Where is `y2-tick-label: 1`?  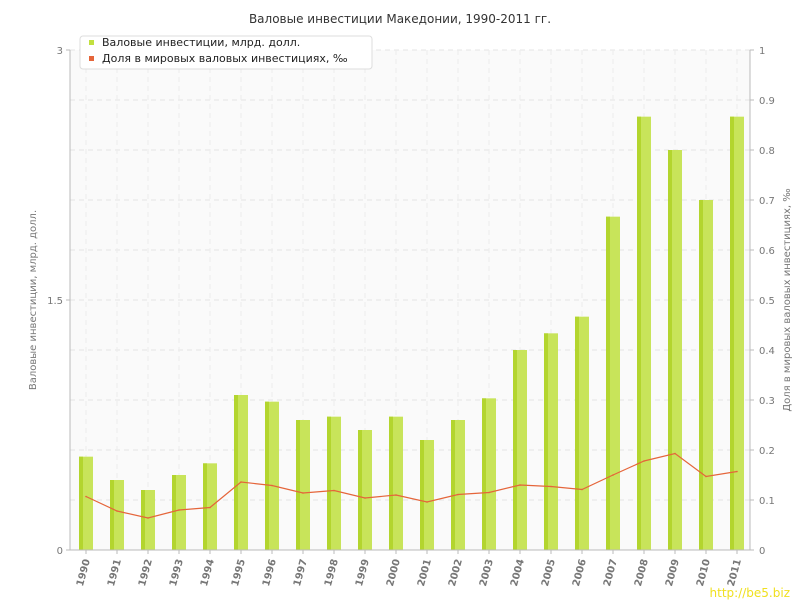
y2-tick-label: 1 is located at coordinates (762, 51).